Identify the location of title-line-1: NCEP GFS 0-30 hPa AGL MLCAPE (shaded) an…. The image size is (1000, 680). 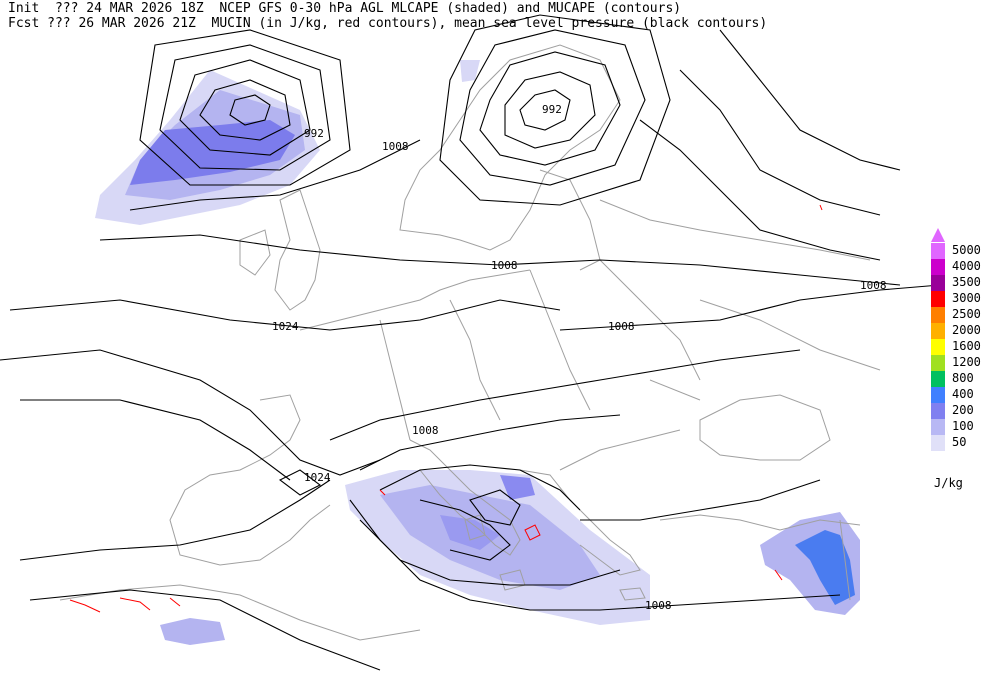
(450, 8).